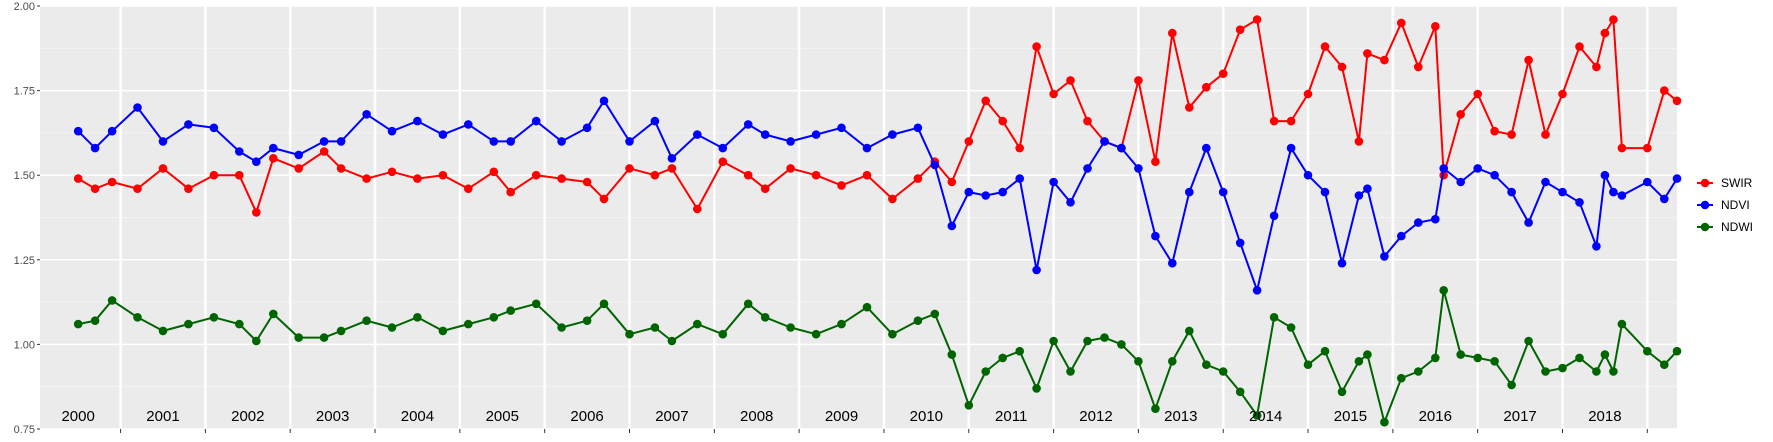  What do you see at coordinates (1723, 205) in the screenshot?
I see `legend-item-ndvi: NDVI` at bounding box center [1723, 205].